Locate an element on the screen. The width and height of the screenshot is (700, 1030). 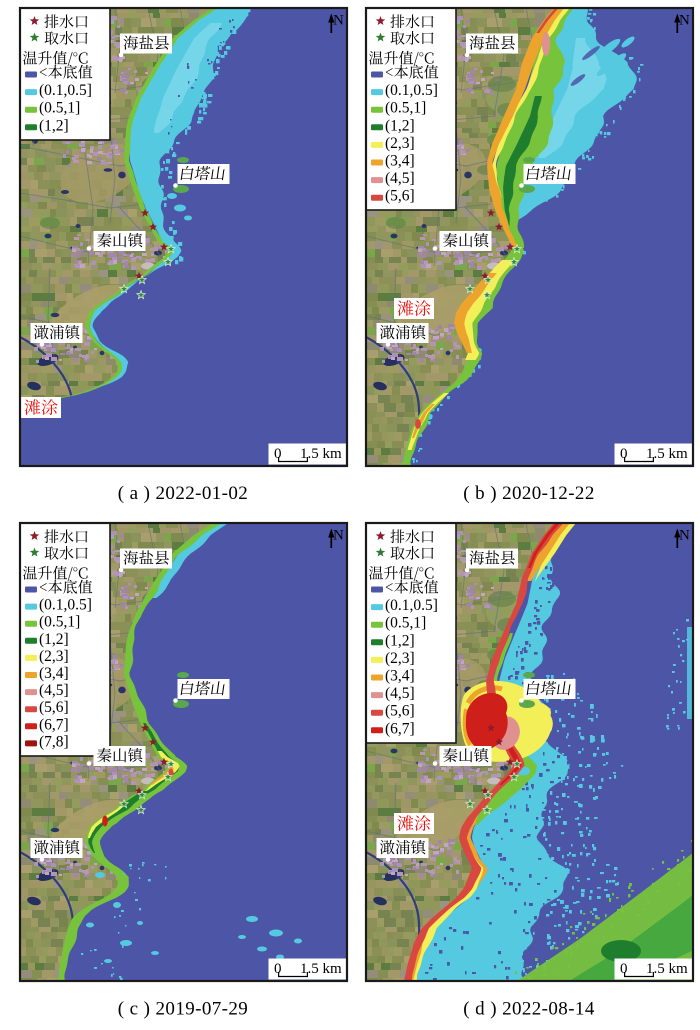
svg-text: ( d ) 2022-08-14 is located at coordinates (529, 1009).